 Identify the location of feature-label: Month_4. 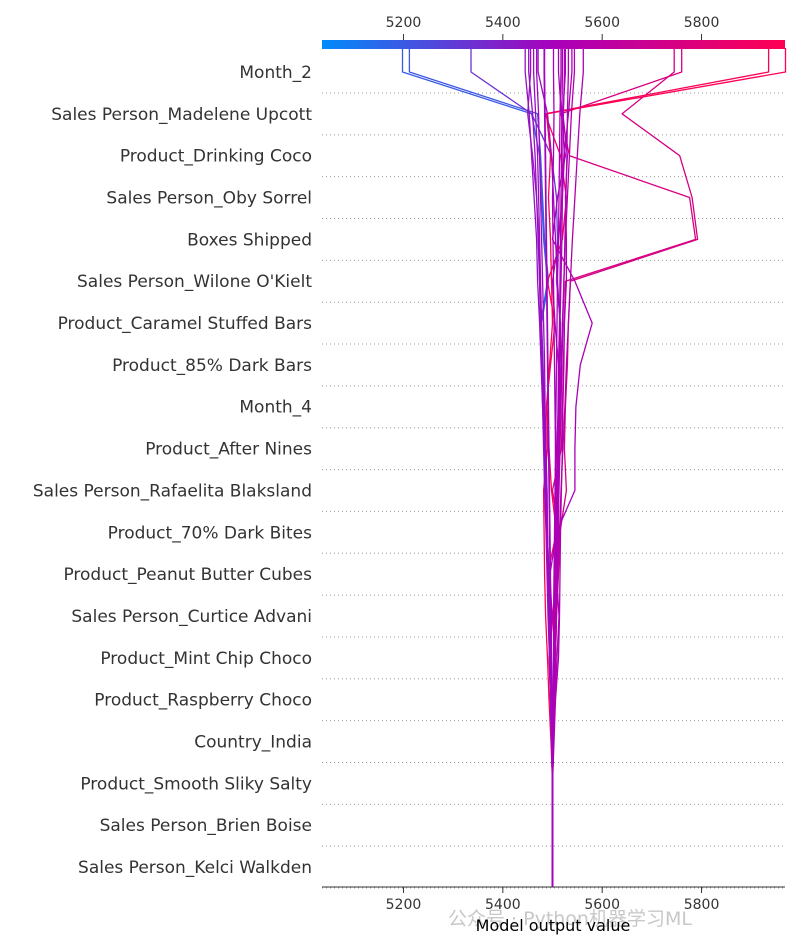
(275, 408).